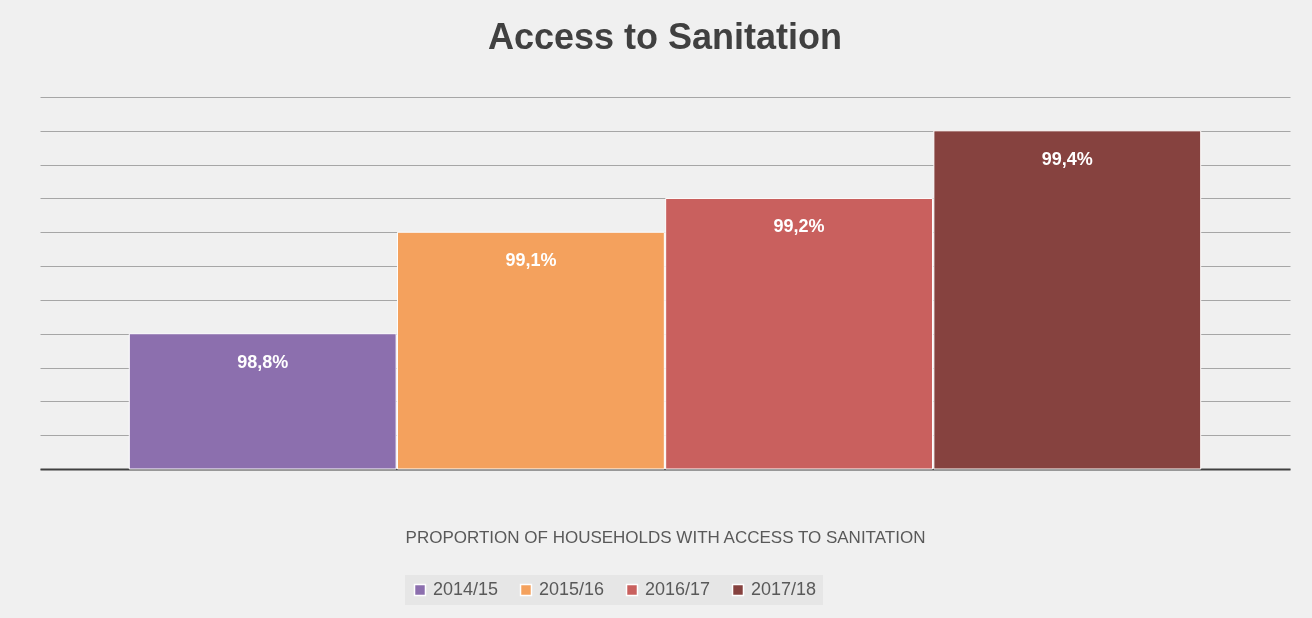  What do you see at coordinates (678, 589) in the screenshot?
I see `legend-label: 2016/17` at bounding box center [678, 589].